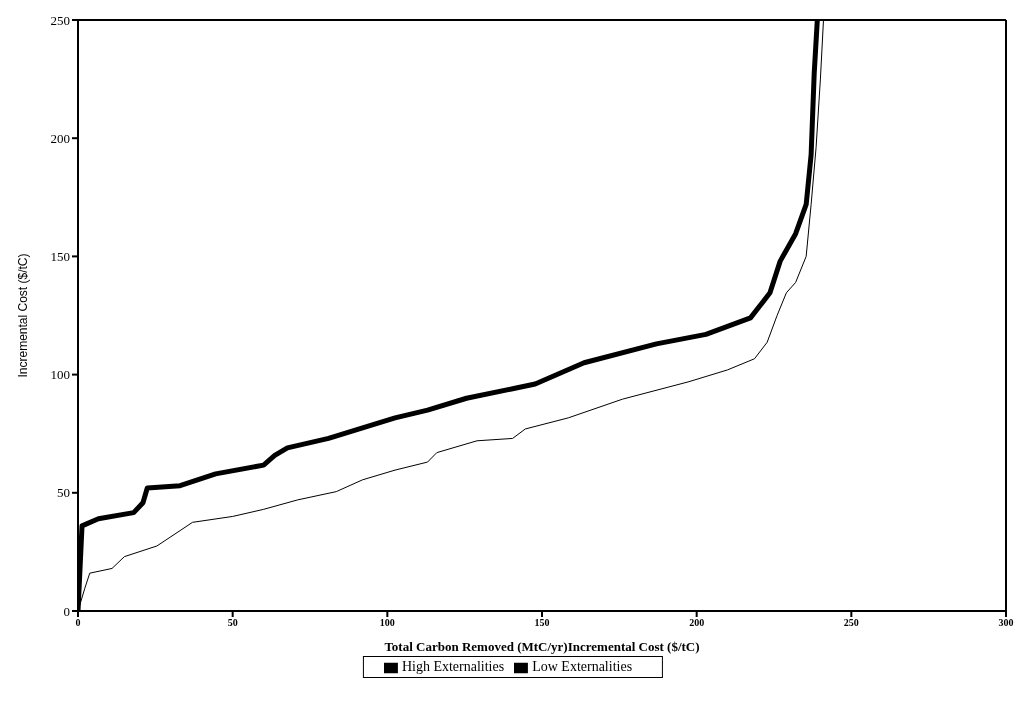  Describe the element at coordinates (60, 20) in the screenshot. I see `y-tick-label: 250` at that location.